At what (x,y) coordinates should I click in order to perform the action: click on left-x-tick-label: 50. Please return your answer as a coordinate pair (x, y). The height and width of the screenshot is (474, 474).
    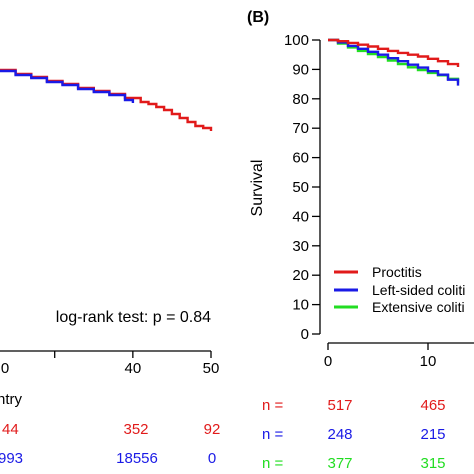
    Looking at the image, I should click on (211, 368).